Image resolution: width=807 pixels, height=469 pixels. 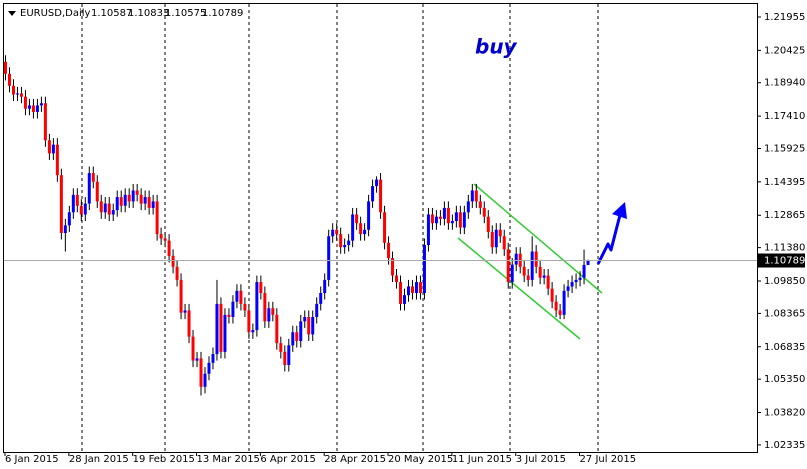 I want to click on y-tick-label: 1.11380, so click(x=784, y=248).